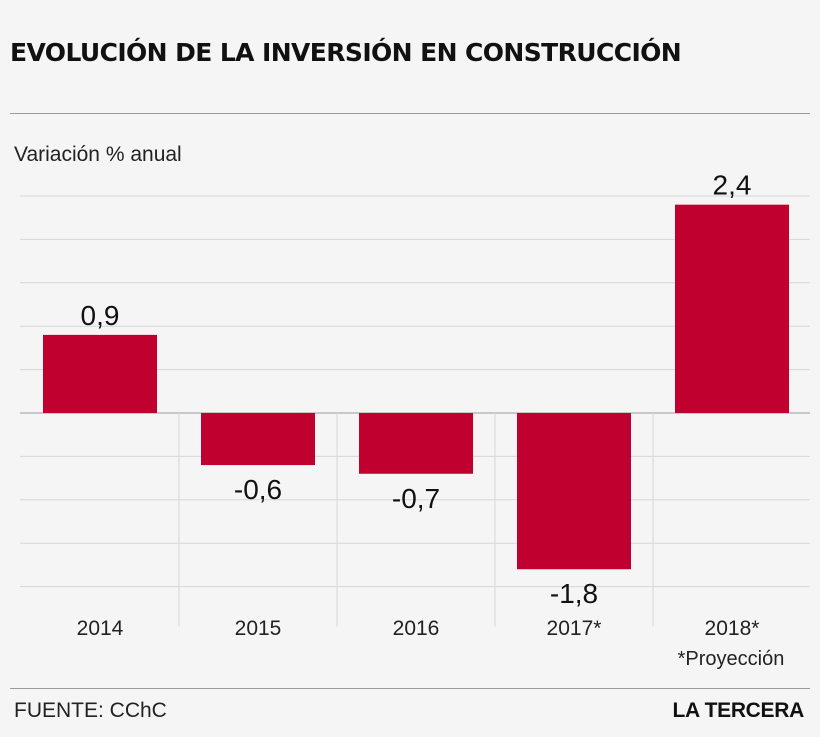  Describe the element at coordinates (100, 628) in the screenshot. I see `x-tick-label: 2014` at that location.